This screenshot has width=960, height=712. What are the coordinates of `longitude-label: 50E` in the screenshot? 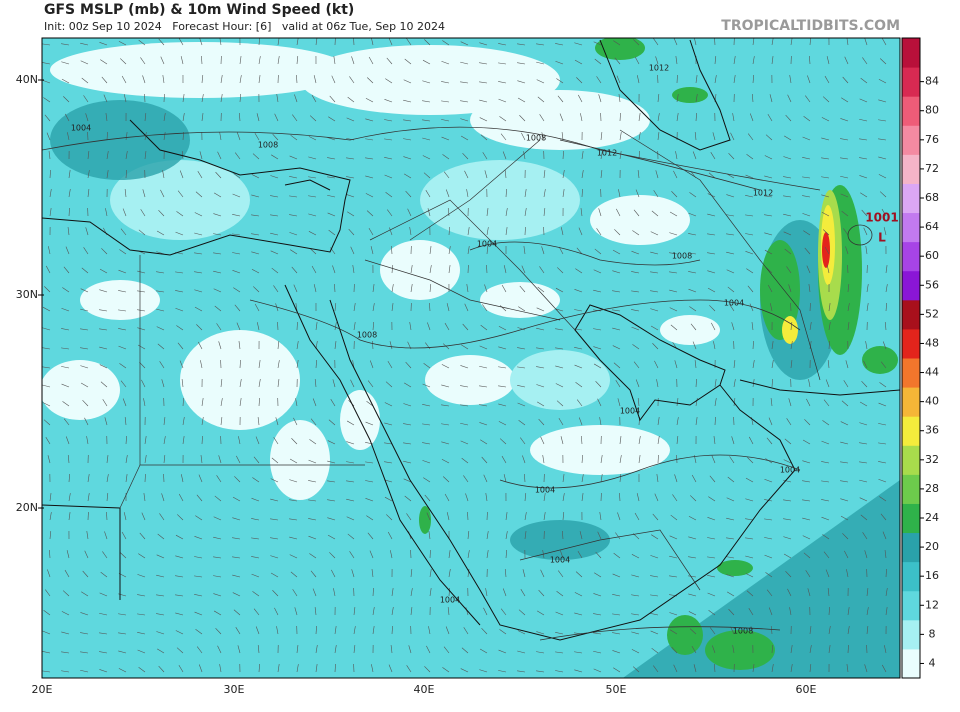 It's located at (616, 689).